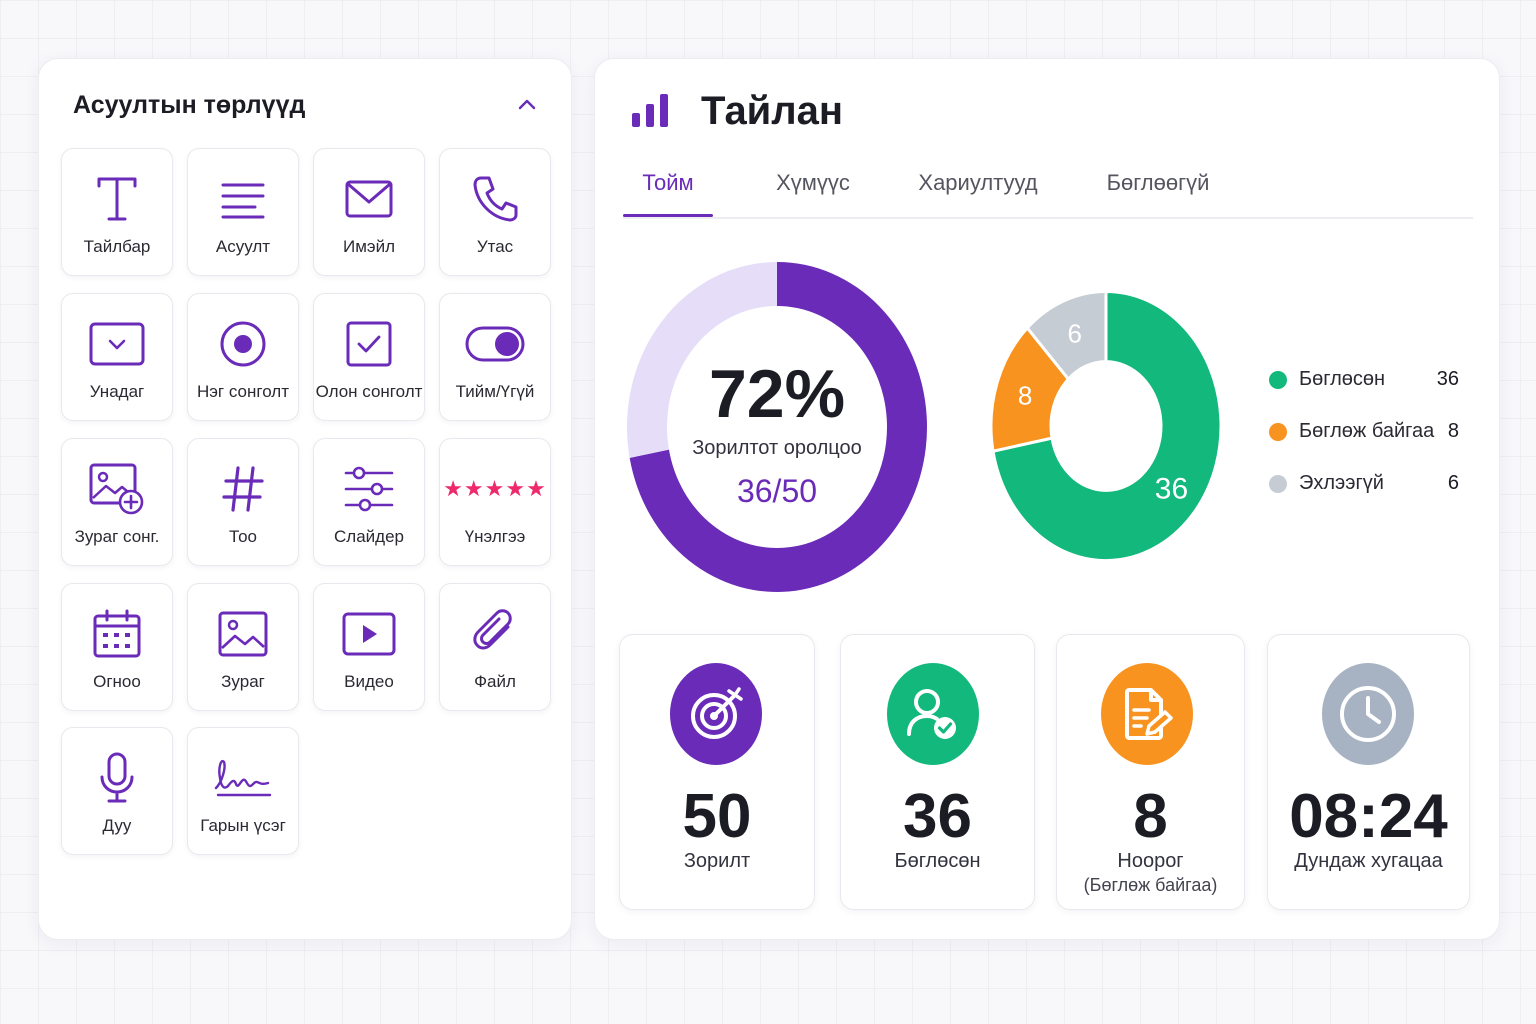 The width and height of the screenshot is (1536, 1024). I want to click on status-donut: 36 8 6, so click(1115, 430).